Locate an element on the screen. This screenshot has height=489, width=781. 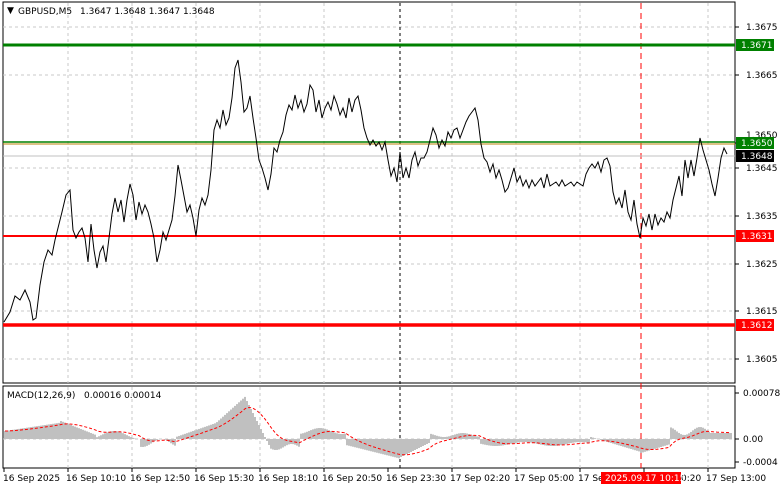
level-tag-text: 1.3612 is located at coordinates (757, 326).